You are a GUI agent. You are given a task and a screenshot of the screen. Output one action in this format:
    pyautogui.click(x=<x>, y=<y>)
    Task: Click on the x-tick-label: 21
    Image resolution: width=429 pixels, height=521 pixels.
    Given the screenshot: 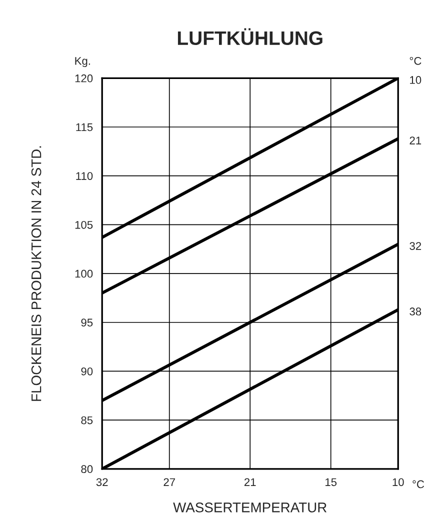 What is the action you would take?
    pyautogui.click(x=250, y=482)
    